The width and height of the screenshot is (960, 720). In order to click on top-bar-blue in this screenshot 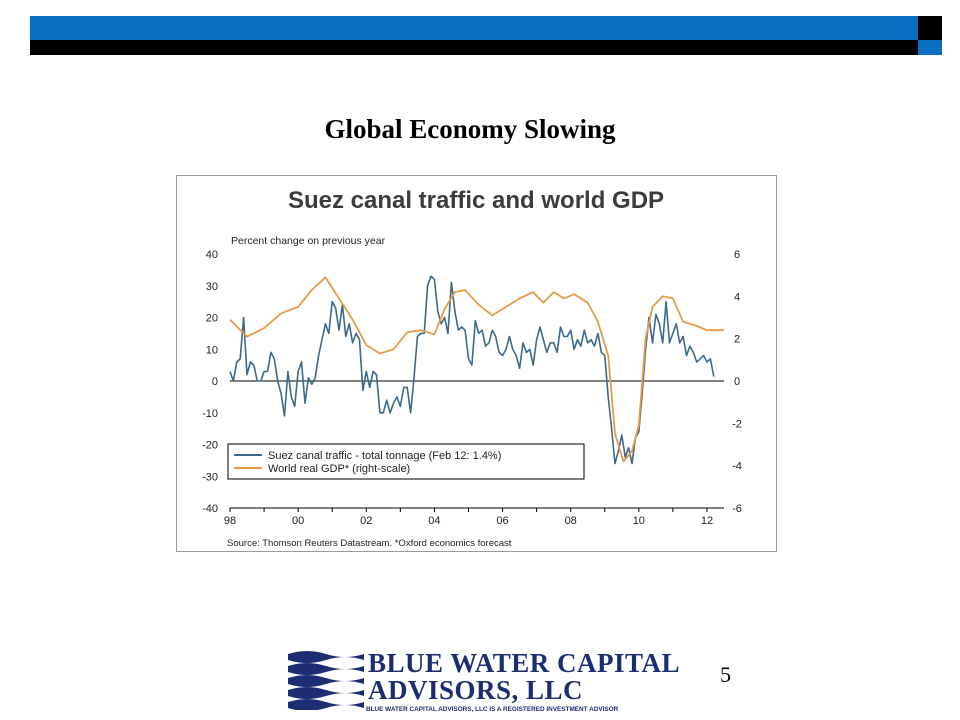, I will do `click(474, 28)`.